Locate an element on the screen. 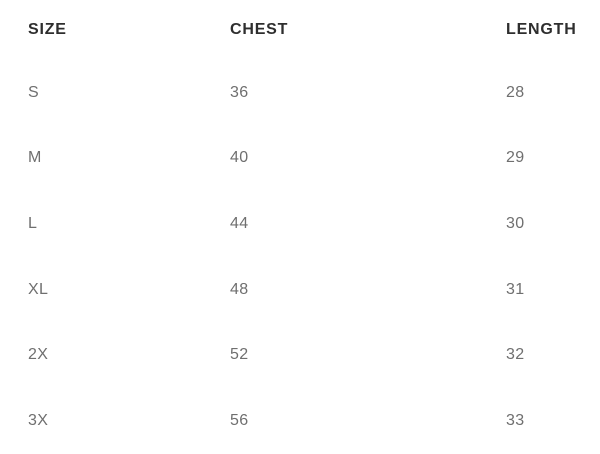 The height and width of the screenshot is (454, 600). cell-length-m: 29 is located at coordinates (515, 158).